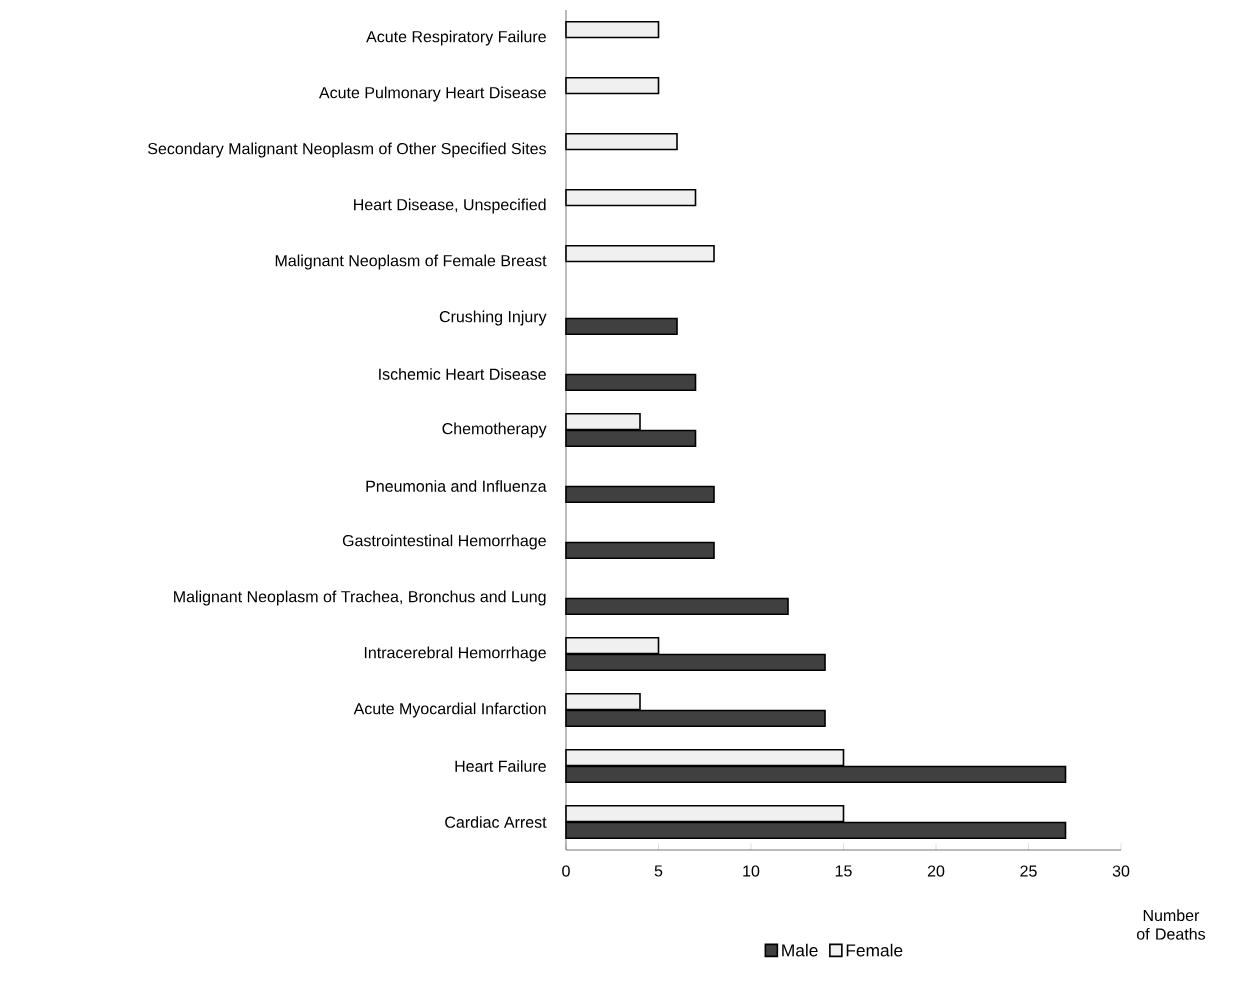 This screenshot has width=1250, height=1007. Describe the element at coordinates (411, 262) in the screenshot. I see `y-tick-label: Malignant Neoplasm of Female Breast` at that location.